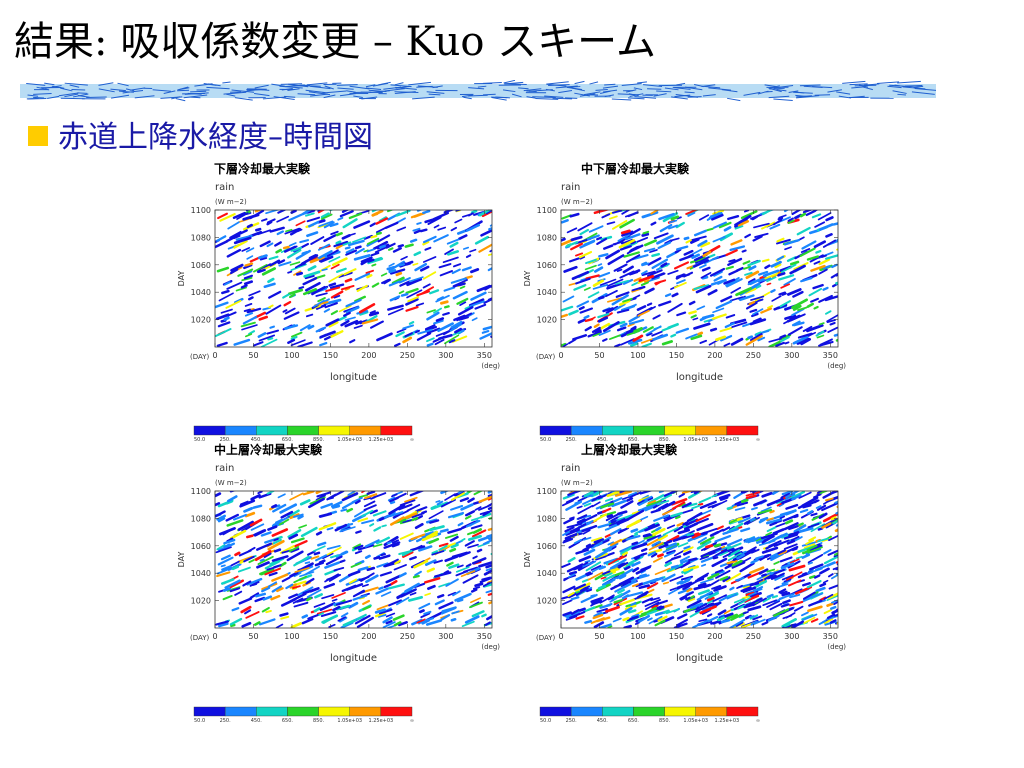  What do you see at coordinates (201, 518) in the screenshot?
I see `y-tick-label: 1080` at bounding box center [201, 518].